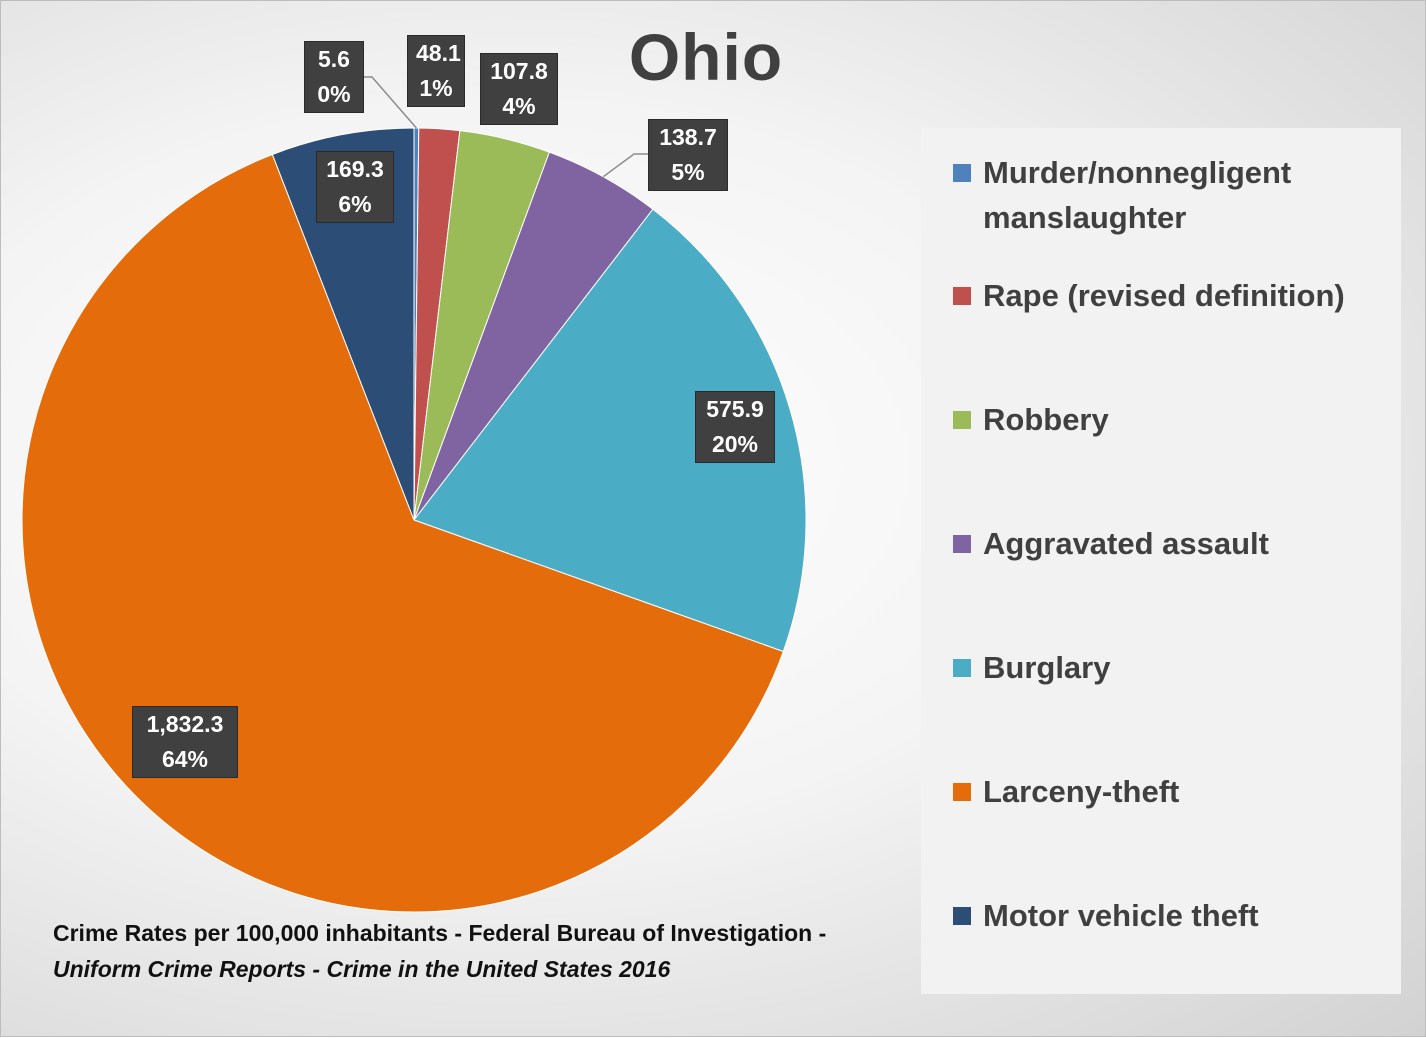 The image size is (1426, 1038). What do you see at coordinates (1046, 419) in the screenshot?
I see `legend-label: Robbery` at bounding box center [1046, 419].